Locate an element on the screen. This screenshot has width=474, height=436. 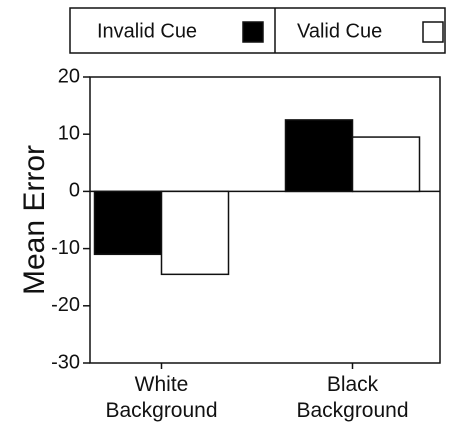
y-tick-label: -30 is located at coordinates (65, 362).